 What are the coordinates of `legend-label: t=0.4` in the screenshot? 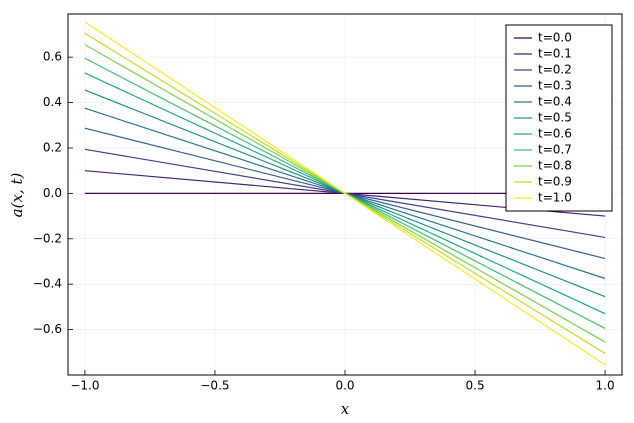 It's located at (555, 102).